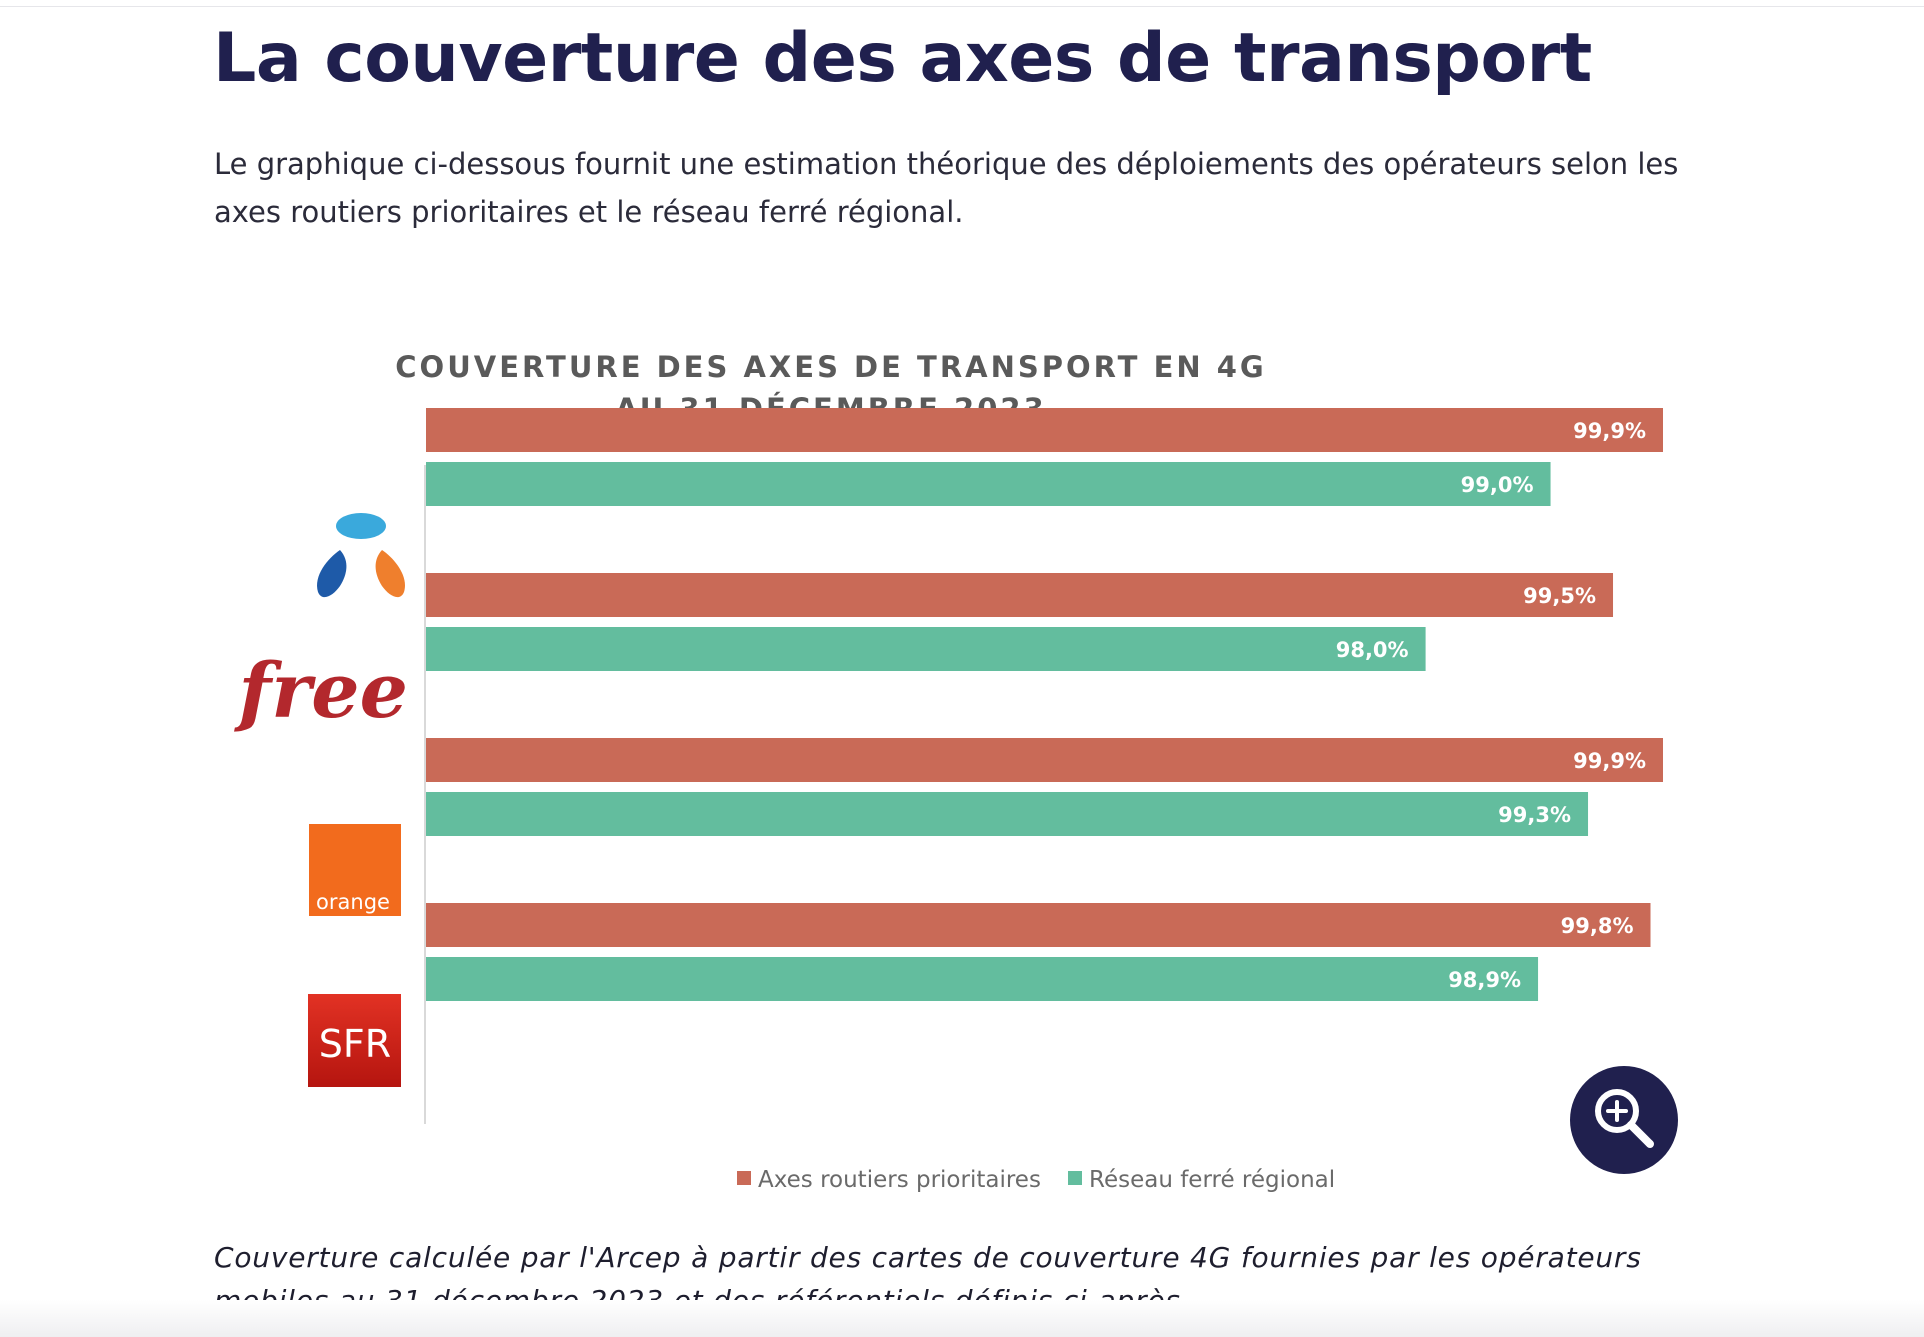  I want to click on bar-value-label-free-road: 99,5%, so click(1559, 596).